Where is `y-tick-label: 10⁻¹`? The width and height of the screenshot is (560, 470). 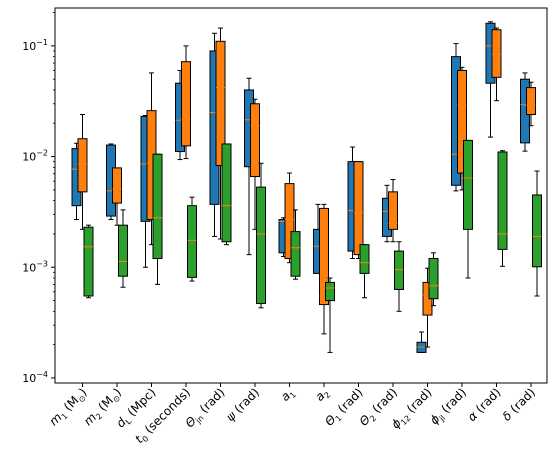
y-tick-label: 10⁻¹ is located at coordinates (35, 45).